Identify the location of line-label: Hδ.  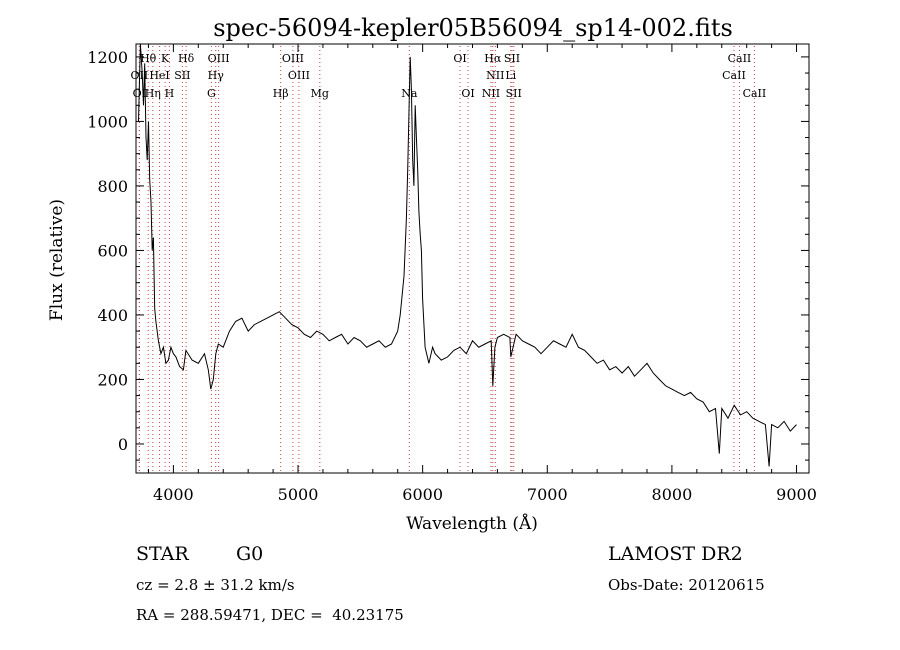
(186, 58).